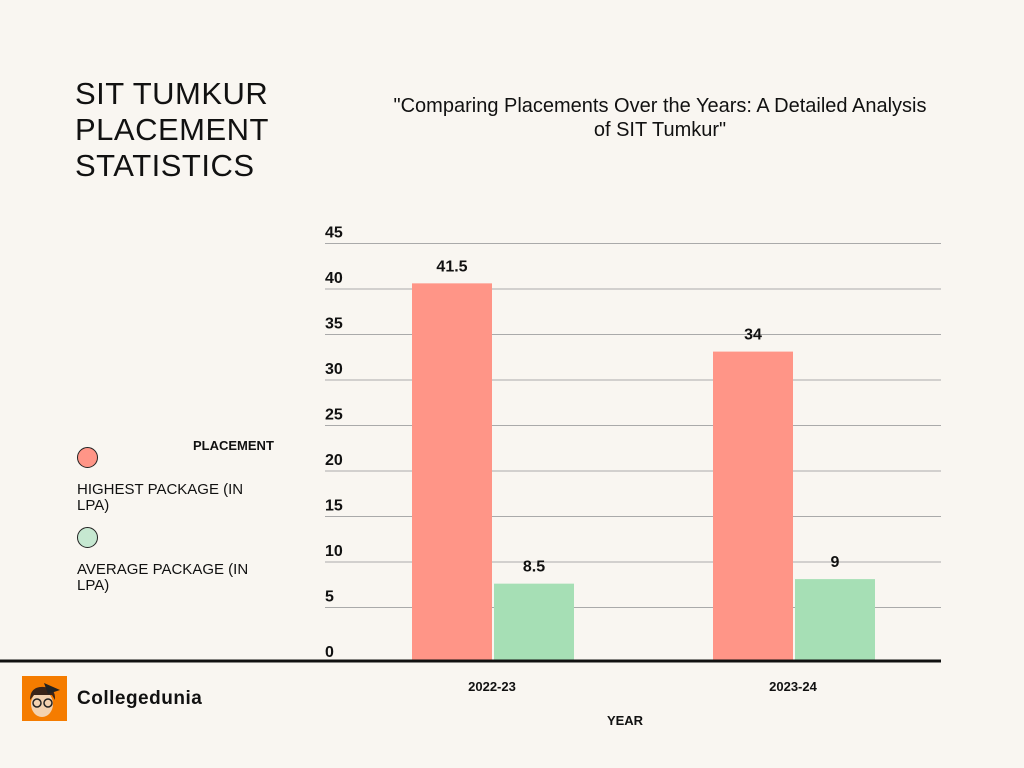  Describe the element at coordinates (87, 537) in the screenshot. I see `legend-dot-average` at that location.